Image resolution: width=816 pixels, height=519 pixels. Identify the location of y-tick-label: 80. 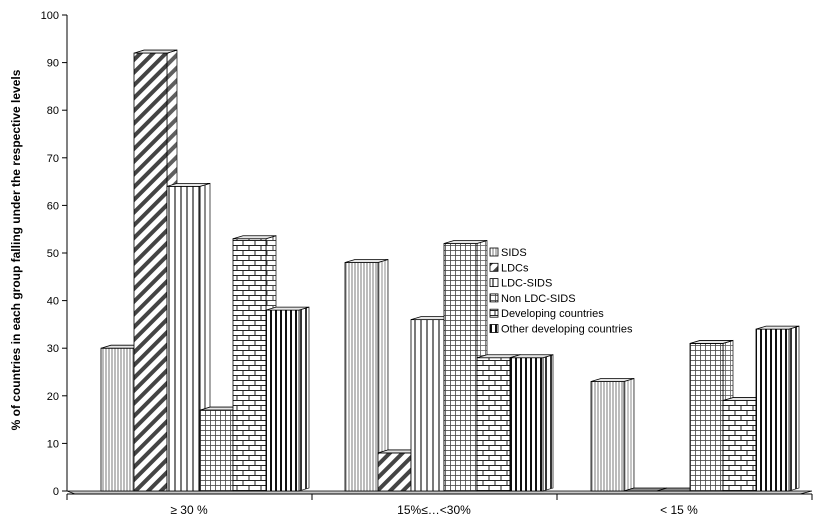
(53, 111).